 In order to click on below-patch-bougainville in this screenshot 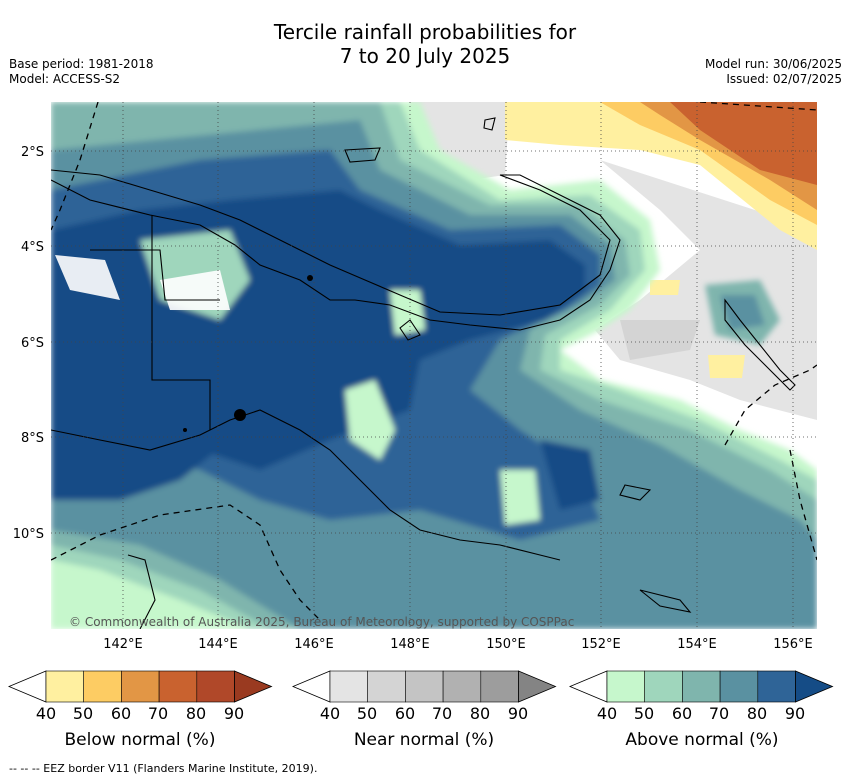, I will do `click(726, 366)`.